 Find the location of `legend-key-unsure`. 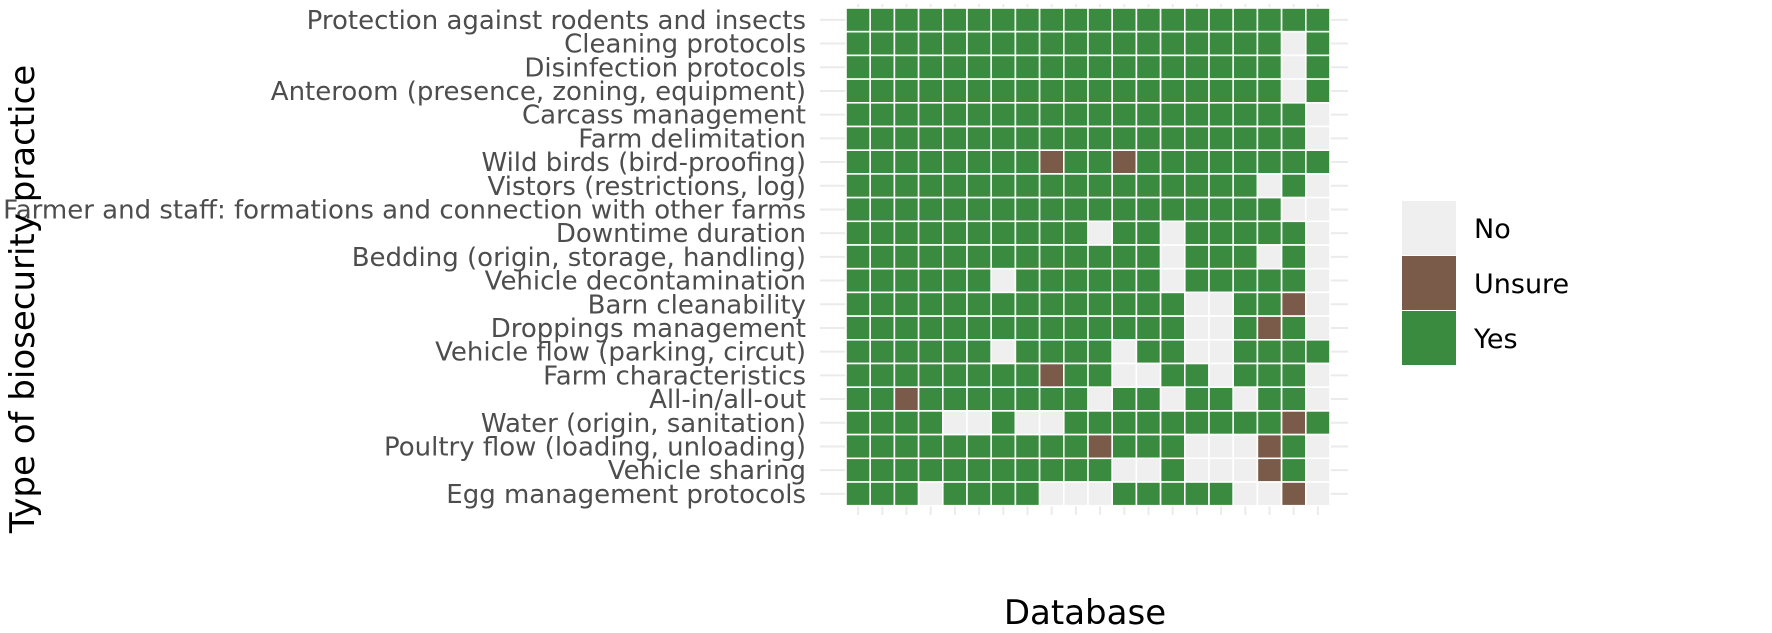

legend-key-unsure is located at coordinates (1429, 283).